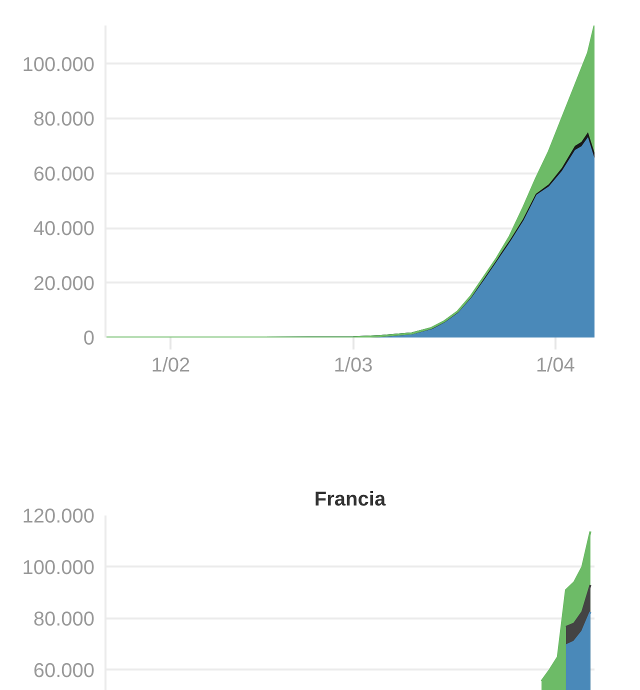 The width and height of the screenshot is (640, 690). Describe the element at coordinates (63, 229) in the screenshot. I see `y-tick-label: 40.000` at that location.